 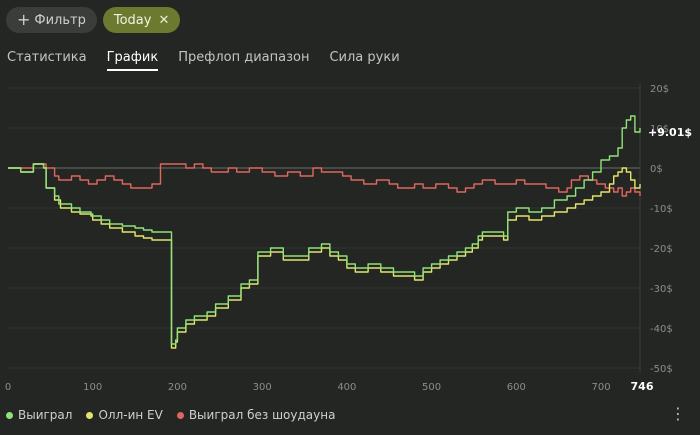 I want to click on legend-item-won: Выиграл, so click(x=39, y=415).